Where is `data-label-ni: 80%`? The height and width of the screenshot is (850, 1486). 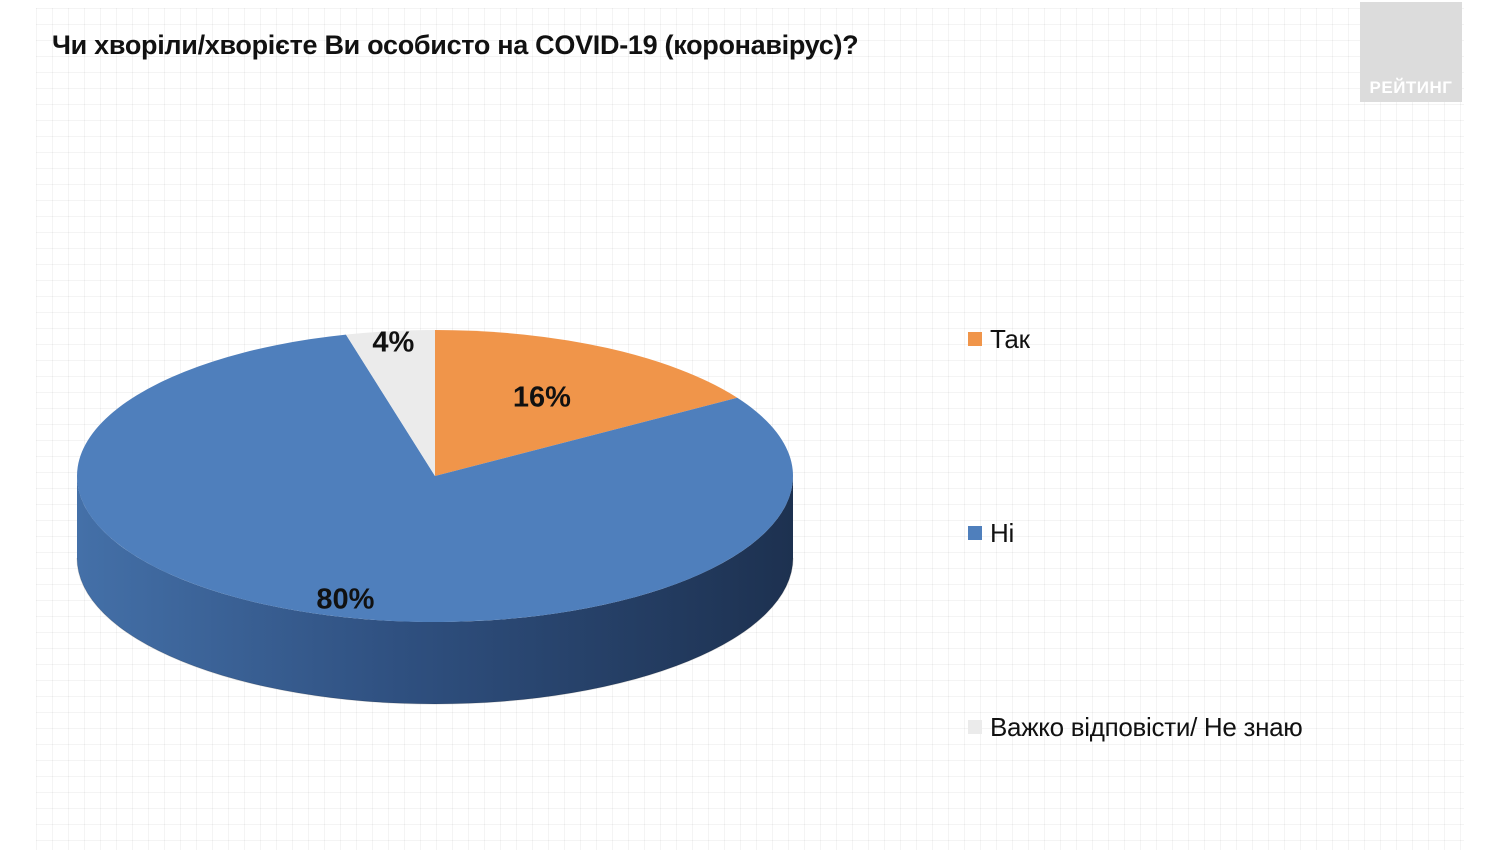 data-label-ni: 80% is located at coordinates (345, 599).